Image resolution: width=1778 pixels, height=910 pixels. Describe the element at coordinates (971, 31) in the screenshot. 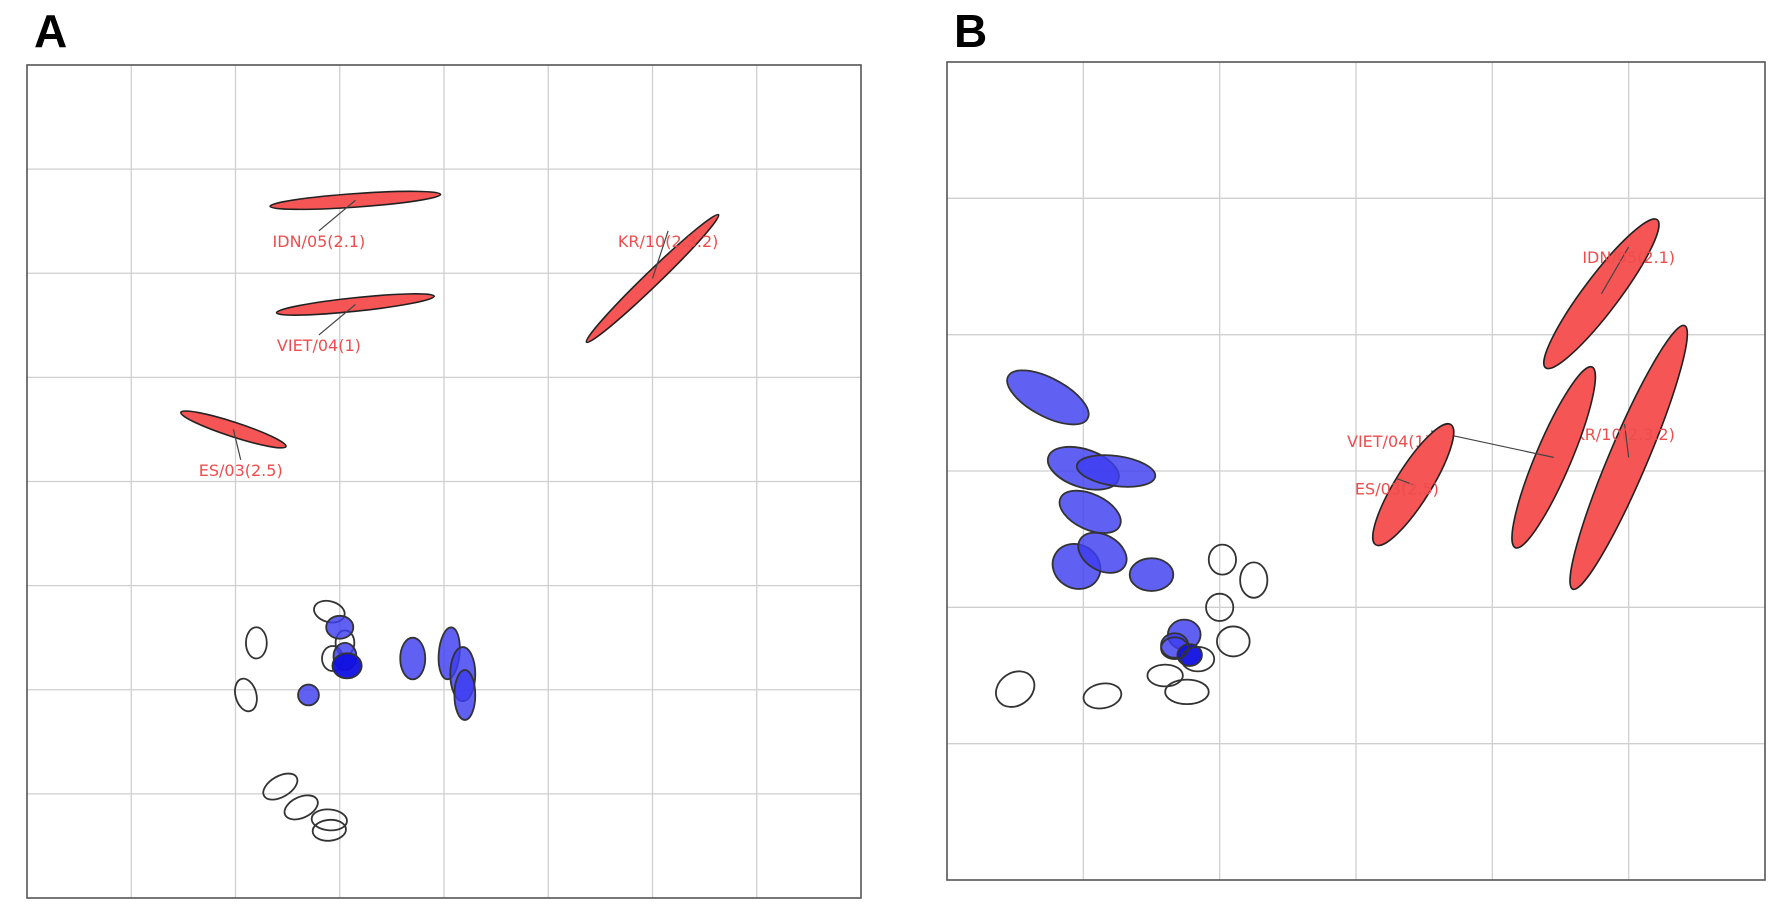

I see `panel-b-letter: B` at that location.